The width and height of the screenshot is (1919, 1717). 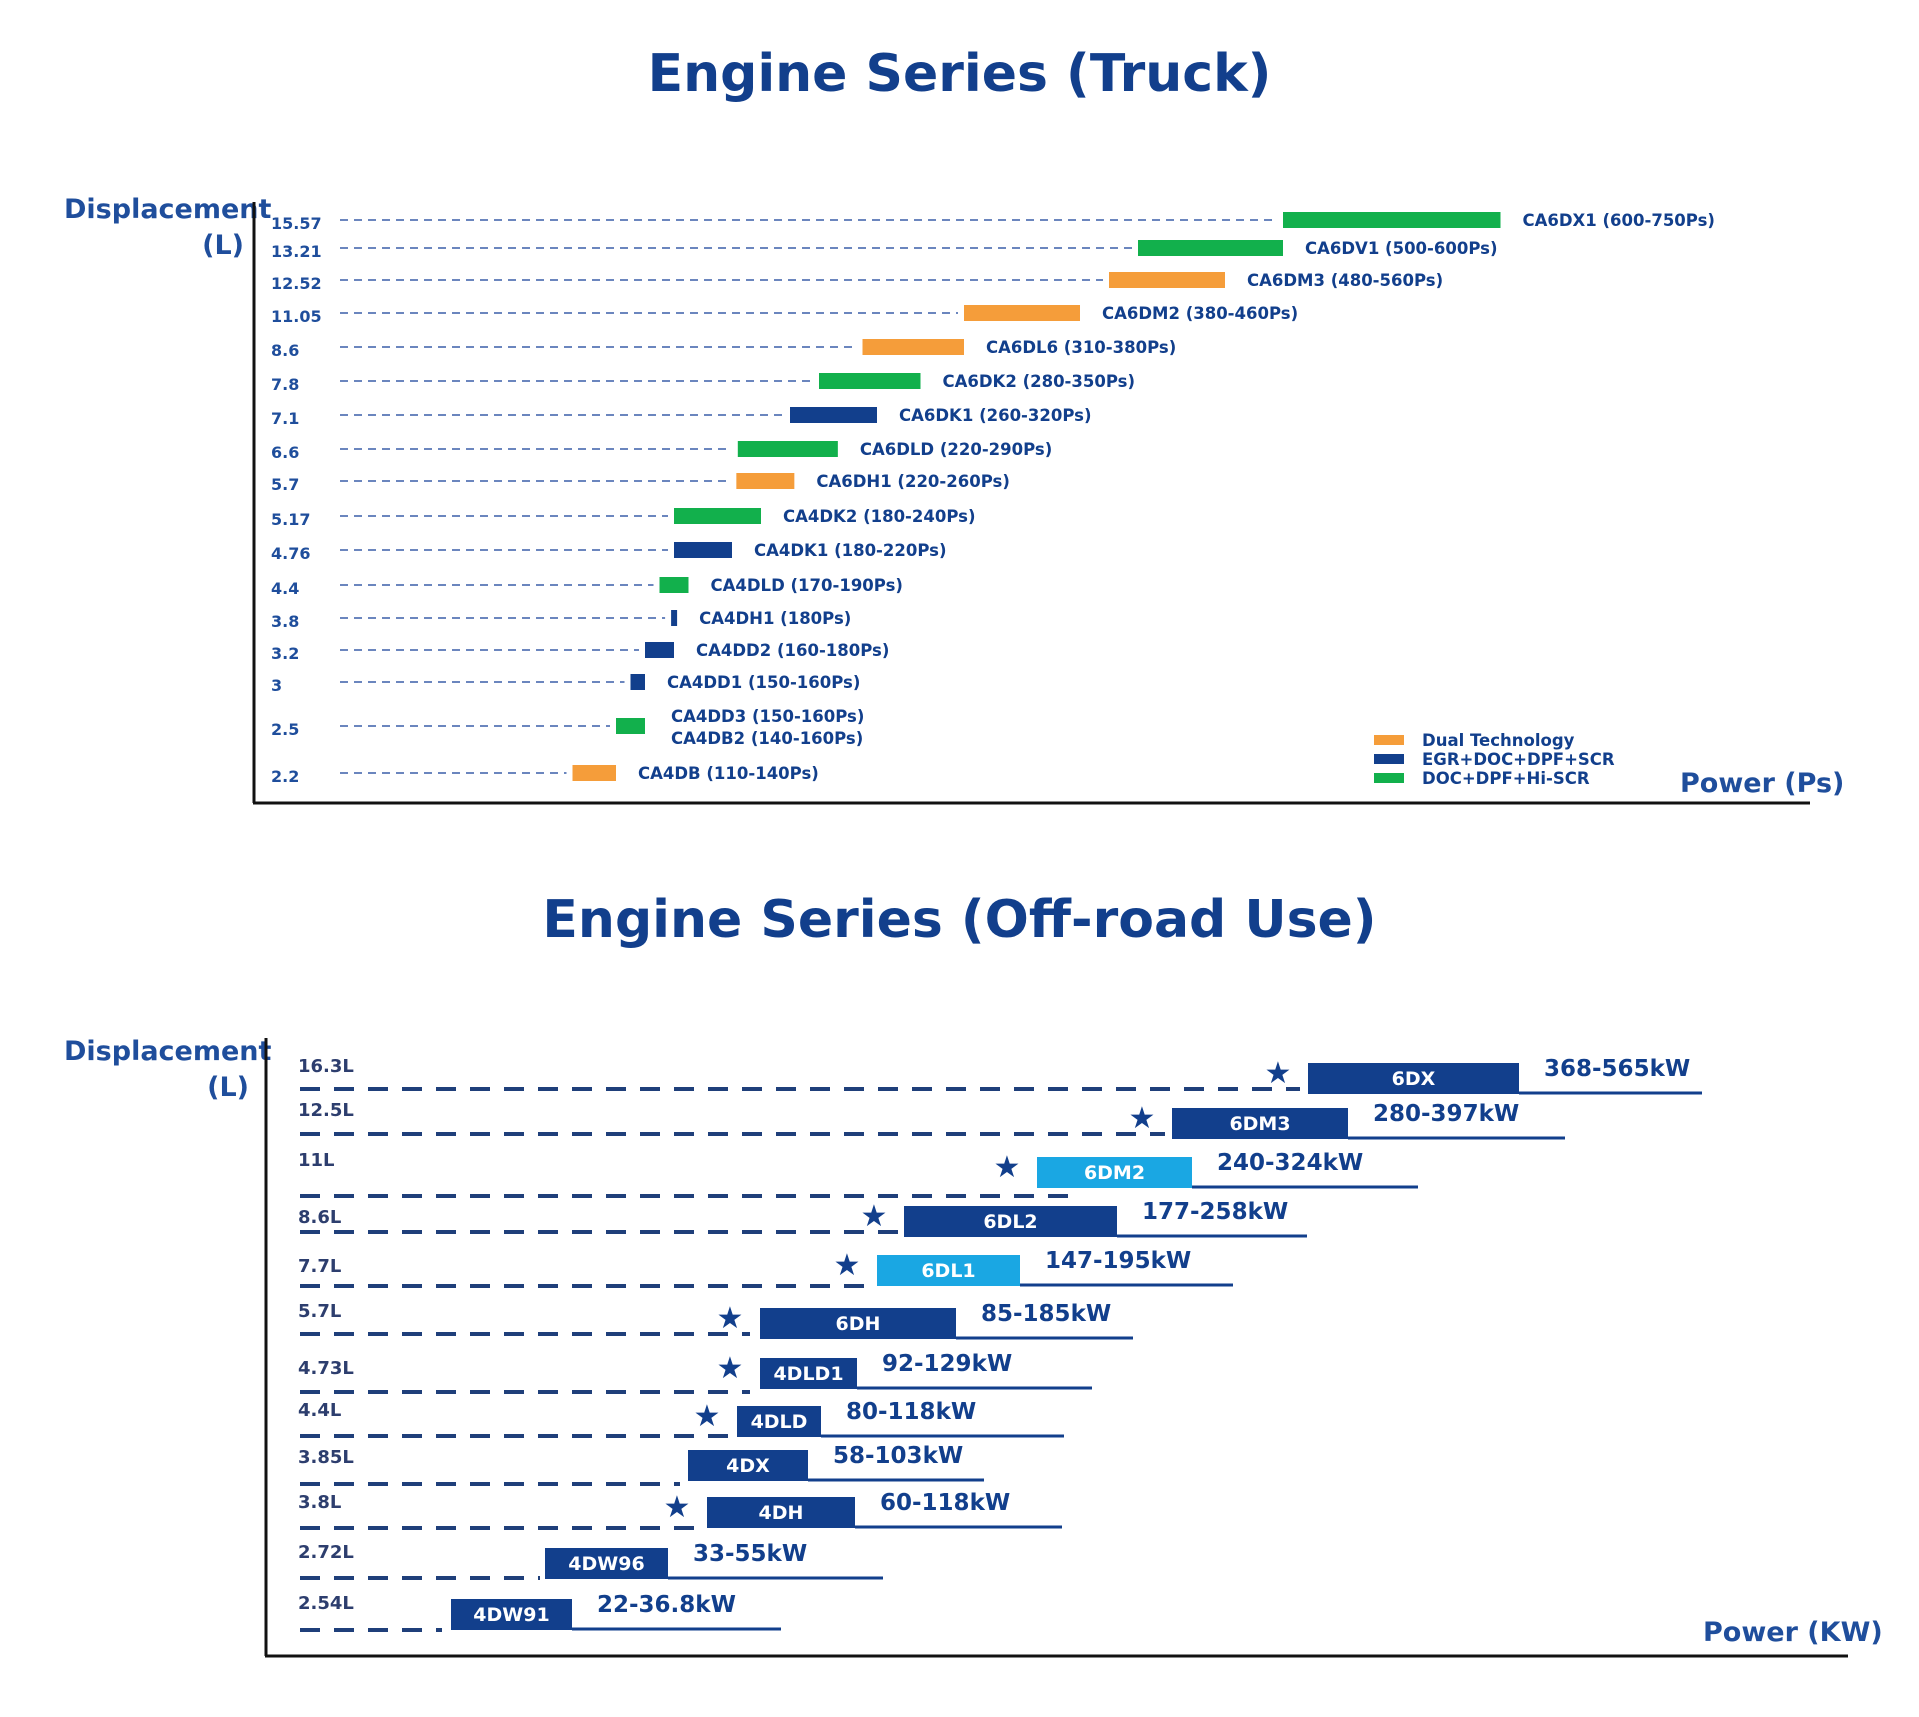 What do you see at coordinates (1518, 759) in the screenshot?
I see `truck-legend-label: EGR+DOC+DPF+SCR` at bounding box center [1518, 759].